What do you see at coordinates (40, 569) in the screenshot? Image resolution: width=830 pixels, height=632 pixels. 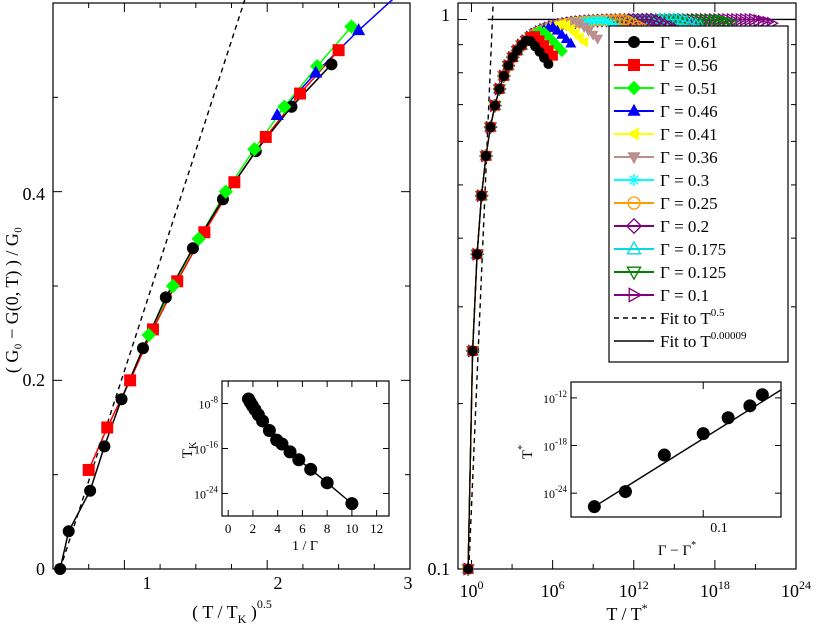 I see `left-y-tick-0: 0` at bounding box center [40, 569].